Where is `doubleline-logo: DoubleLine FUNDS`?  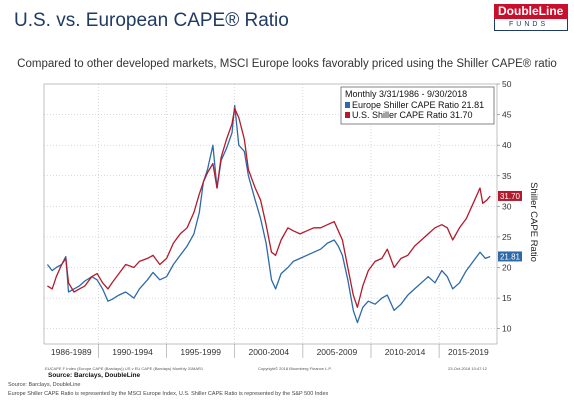
doubleline-logo: DoubleLine FUNDS is located at coordinates (531, 19).